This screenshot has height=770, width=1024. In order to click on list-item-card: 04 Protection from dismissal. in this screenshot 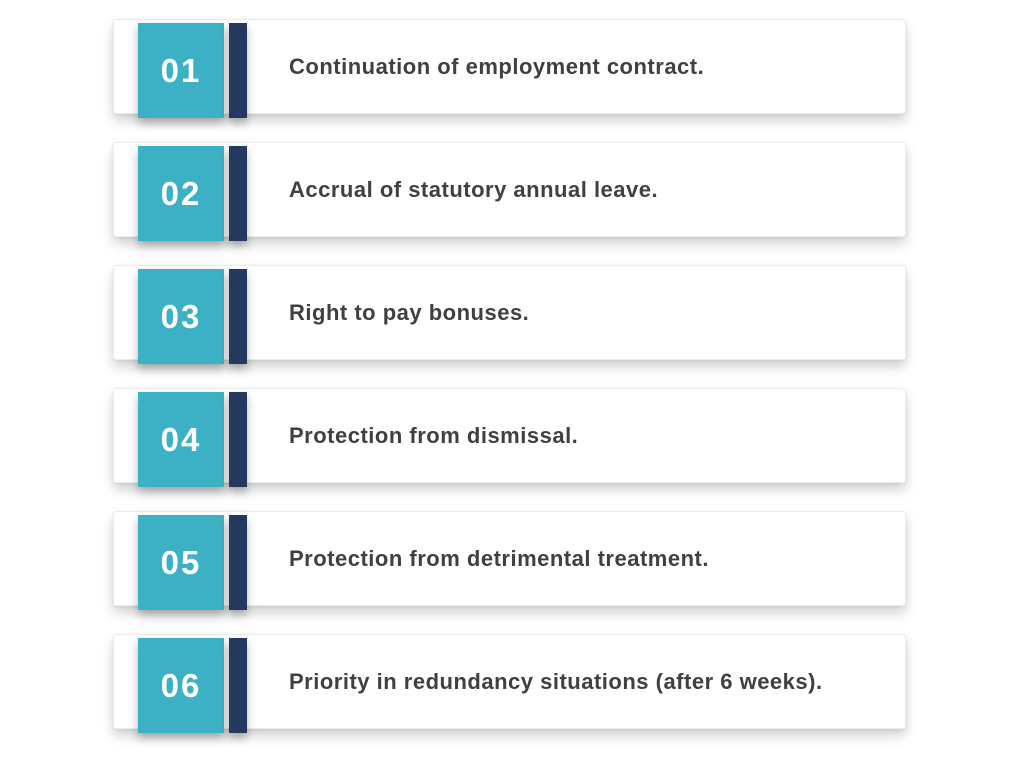, I will do `click(509, 437)`.